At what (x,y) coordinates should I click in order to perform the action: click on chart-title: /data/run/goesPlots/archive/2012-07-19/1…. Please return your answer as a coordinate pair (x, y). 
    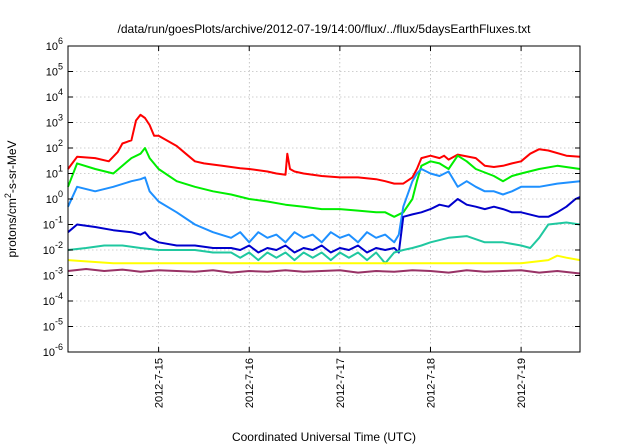
    Looking at the image, I should click on (325, 29).